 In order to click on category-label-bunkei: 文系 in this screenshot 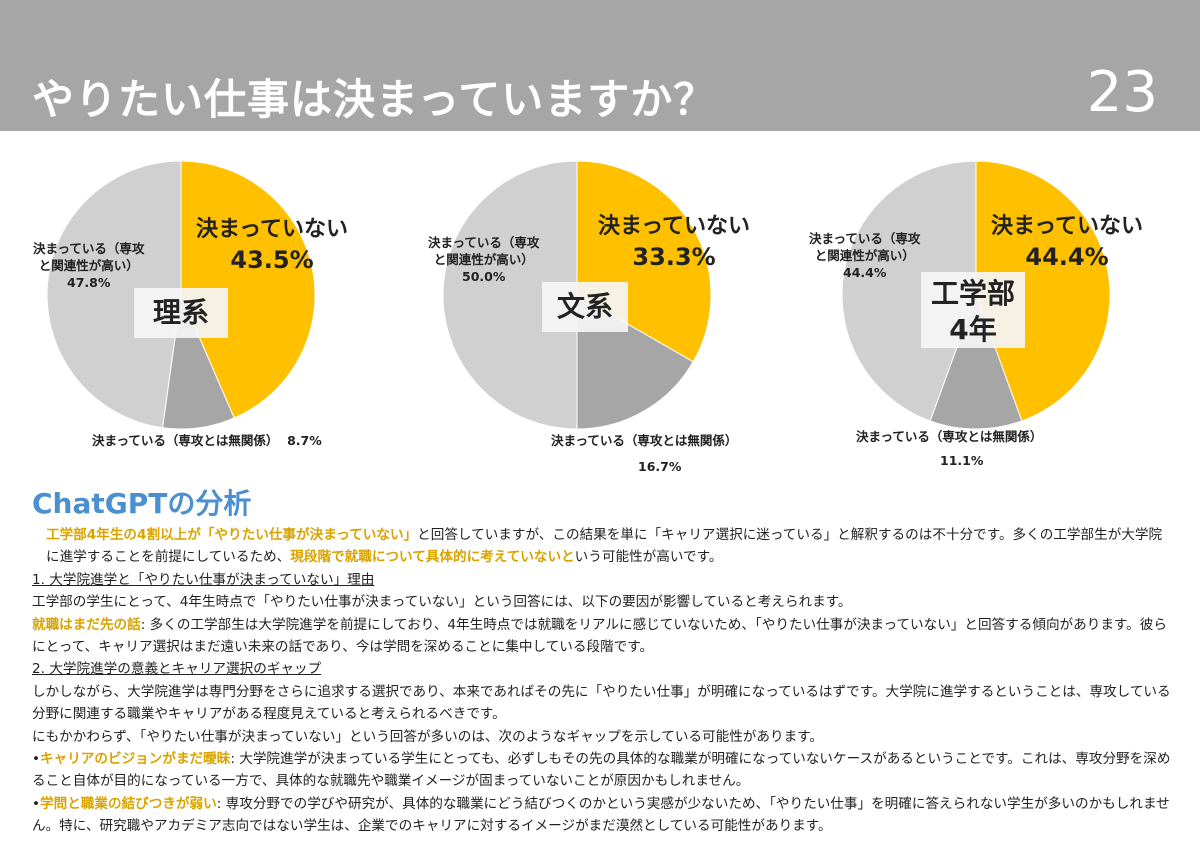, I will do `click(585, 307)`.